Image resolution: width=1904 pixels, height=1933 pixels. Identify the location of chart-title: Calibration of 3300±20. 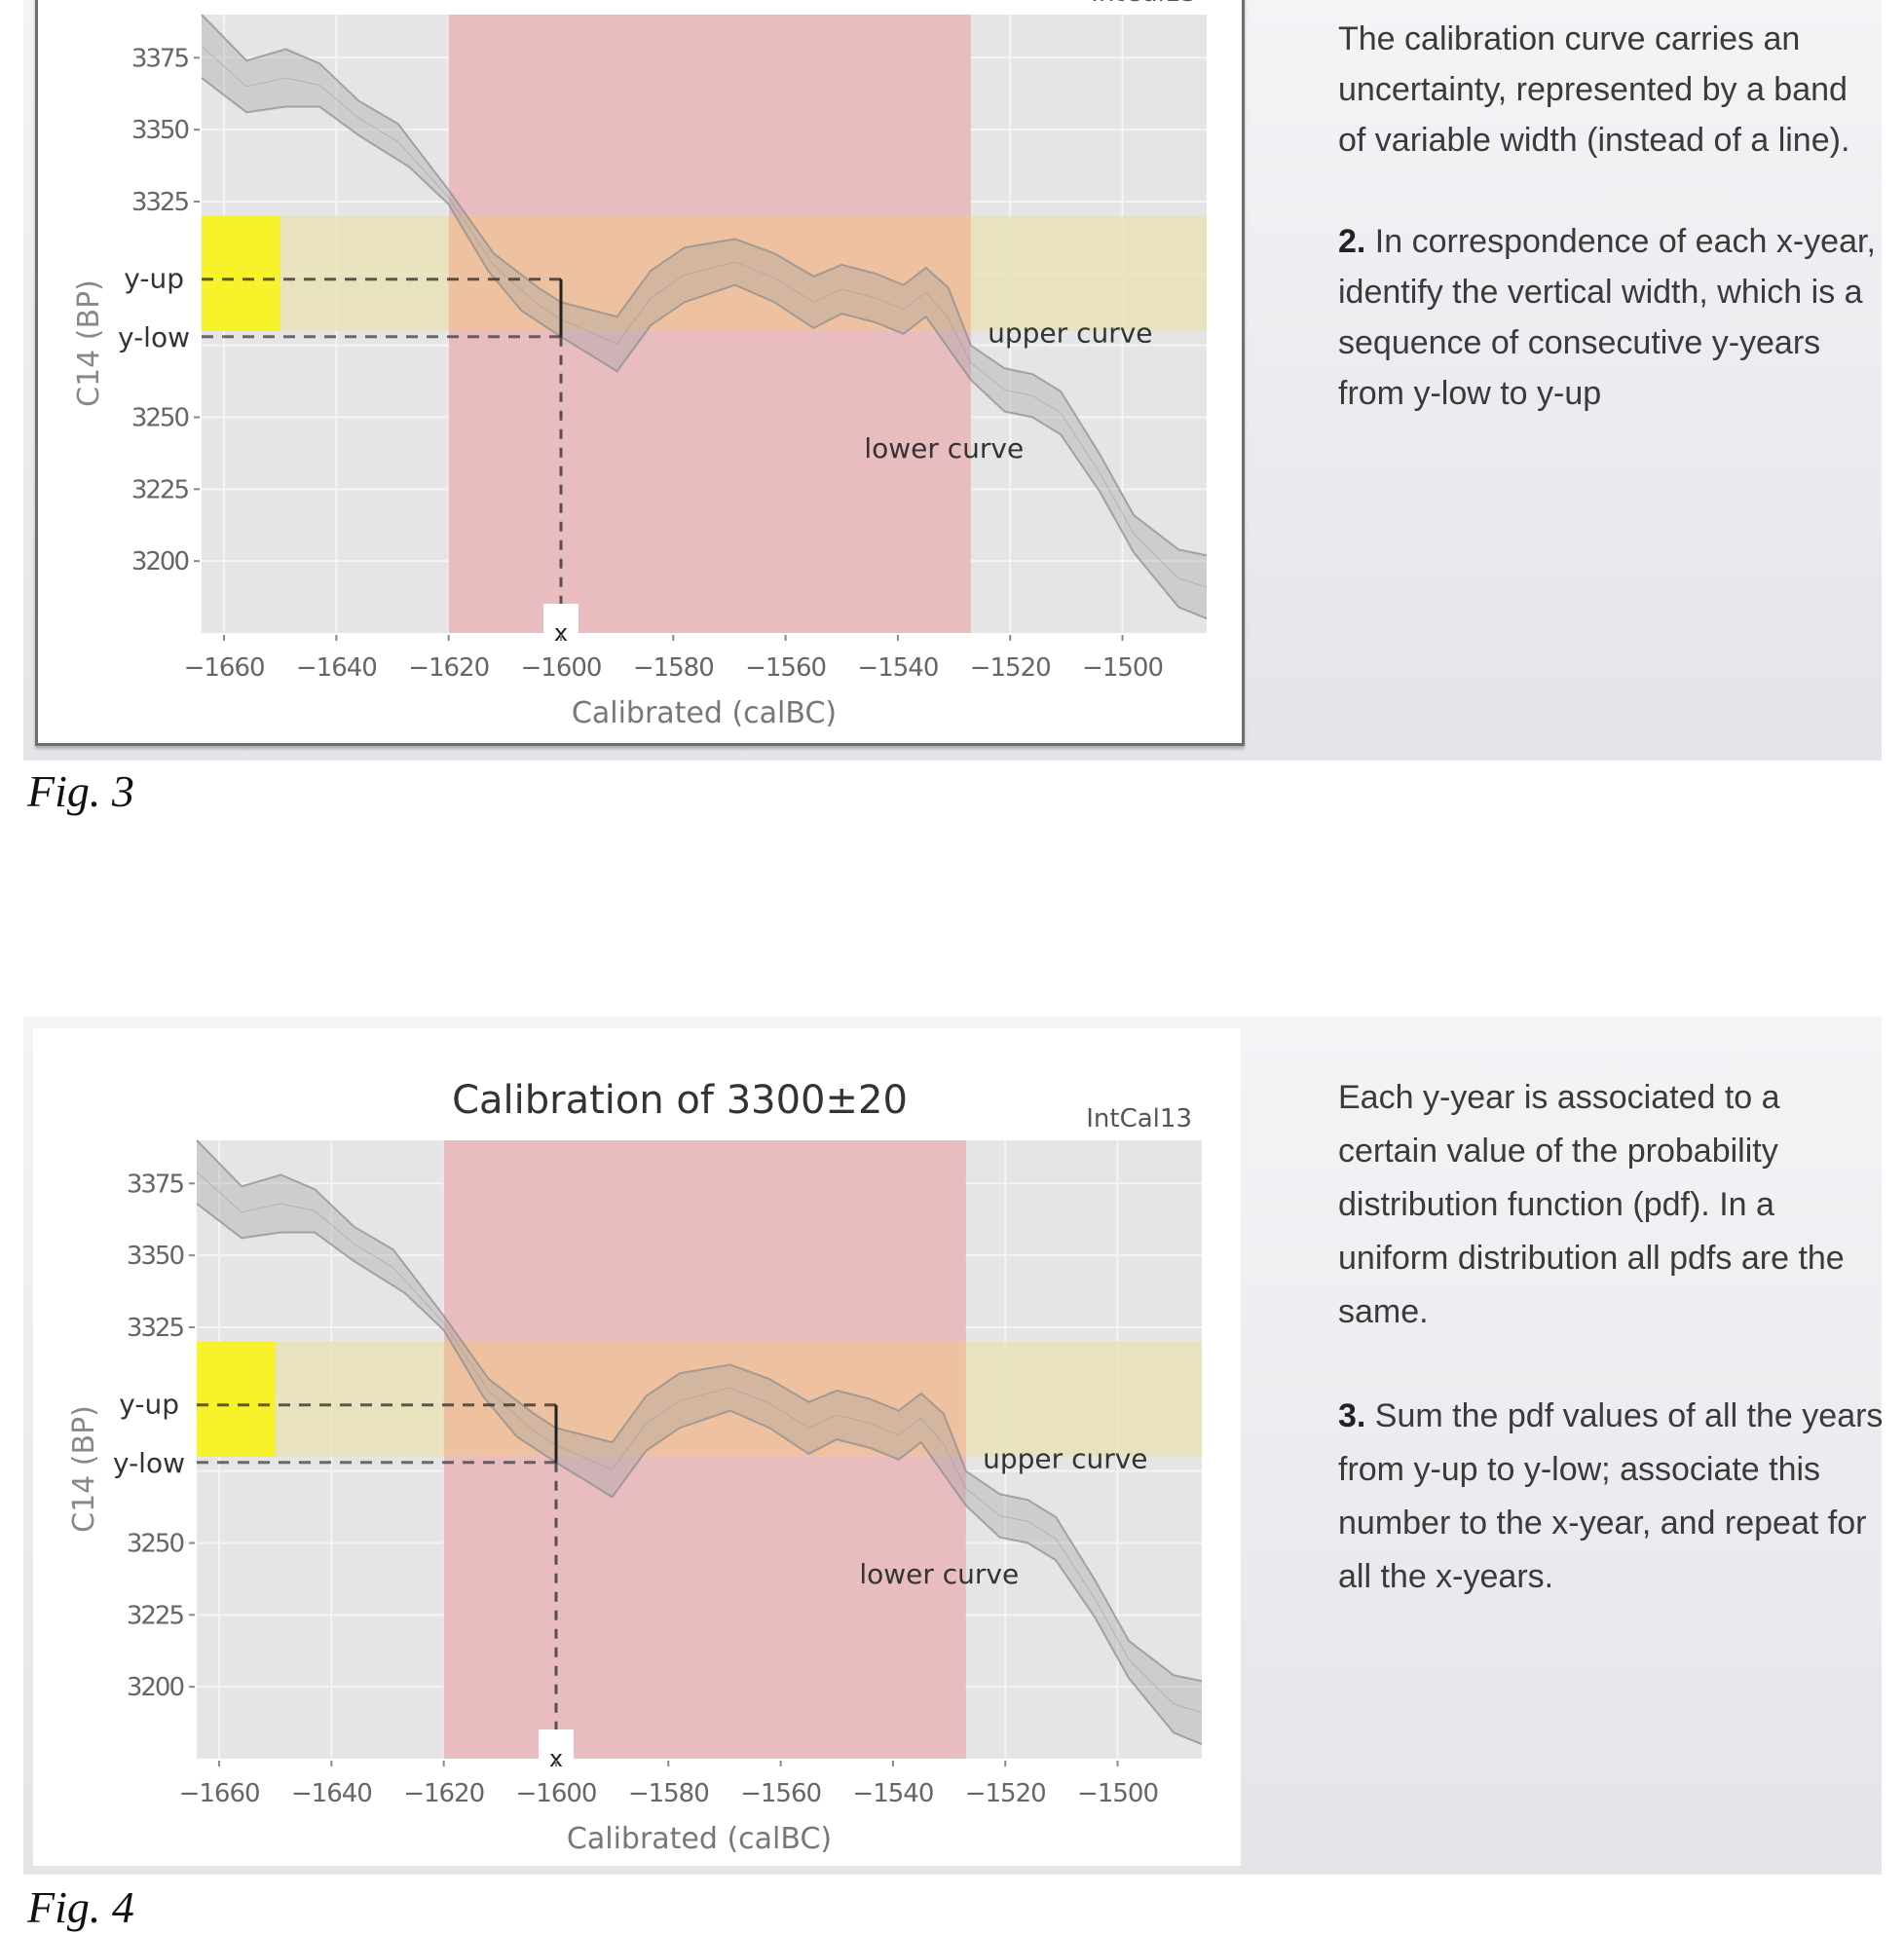
(680, 1100).